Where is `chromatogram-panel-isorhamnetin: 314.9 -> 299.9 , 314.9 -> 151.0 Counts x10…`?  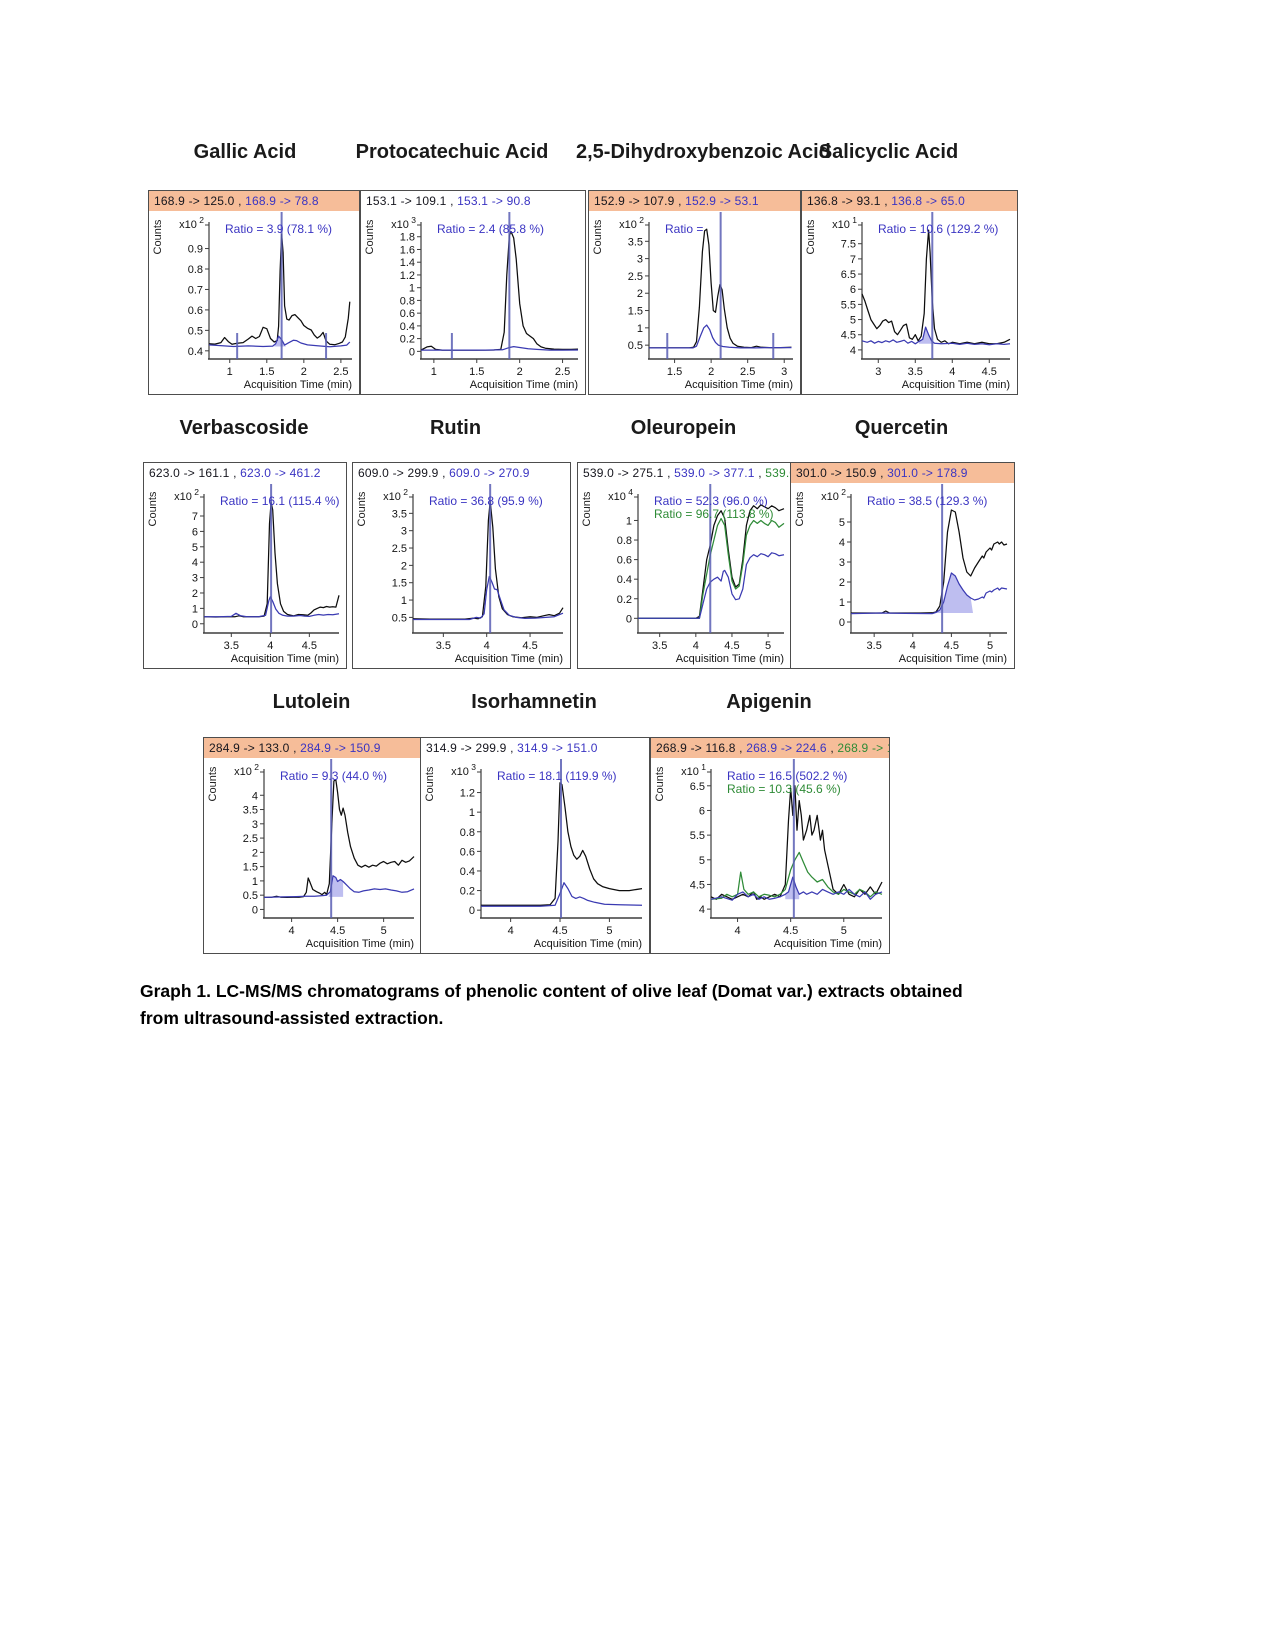
chromatogram-panel-isorhamnetin: 314.9 -> 299.9 , 314.9 -> 151.0 Counts x10… is located at coordinates (535, 845).